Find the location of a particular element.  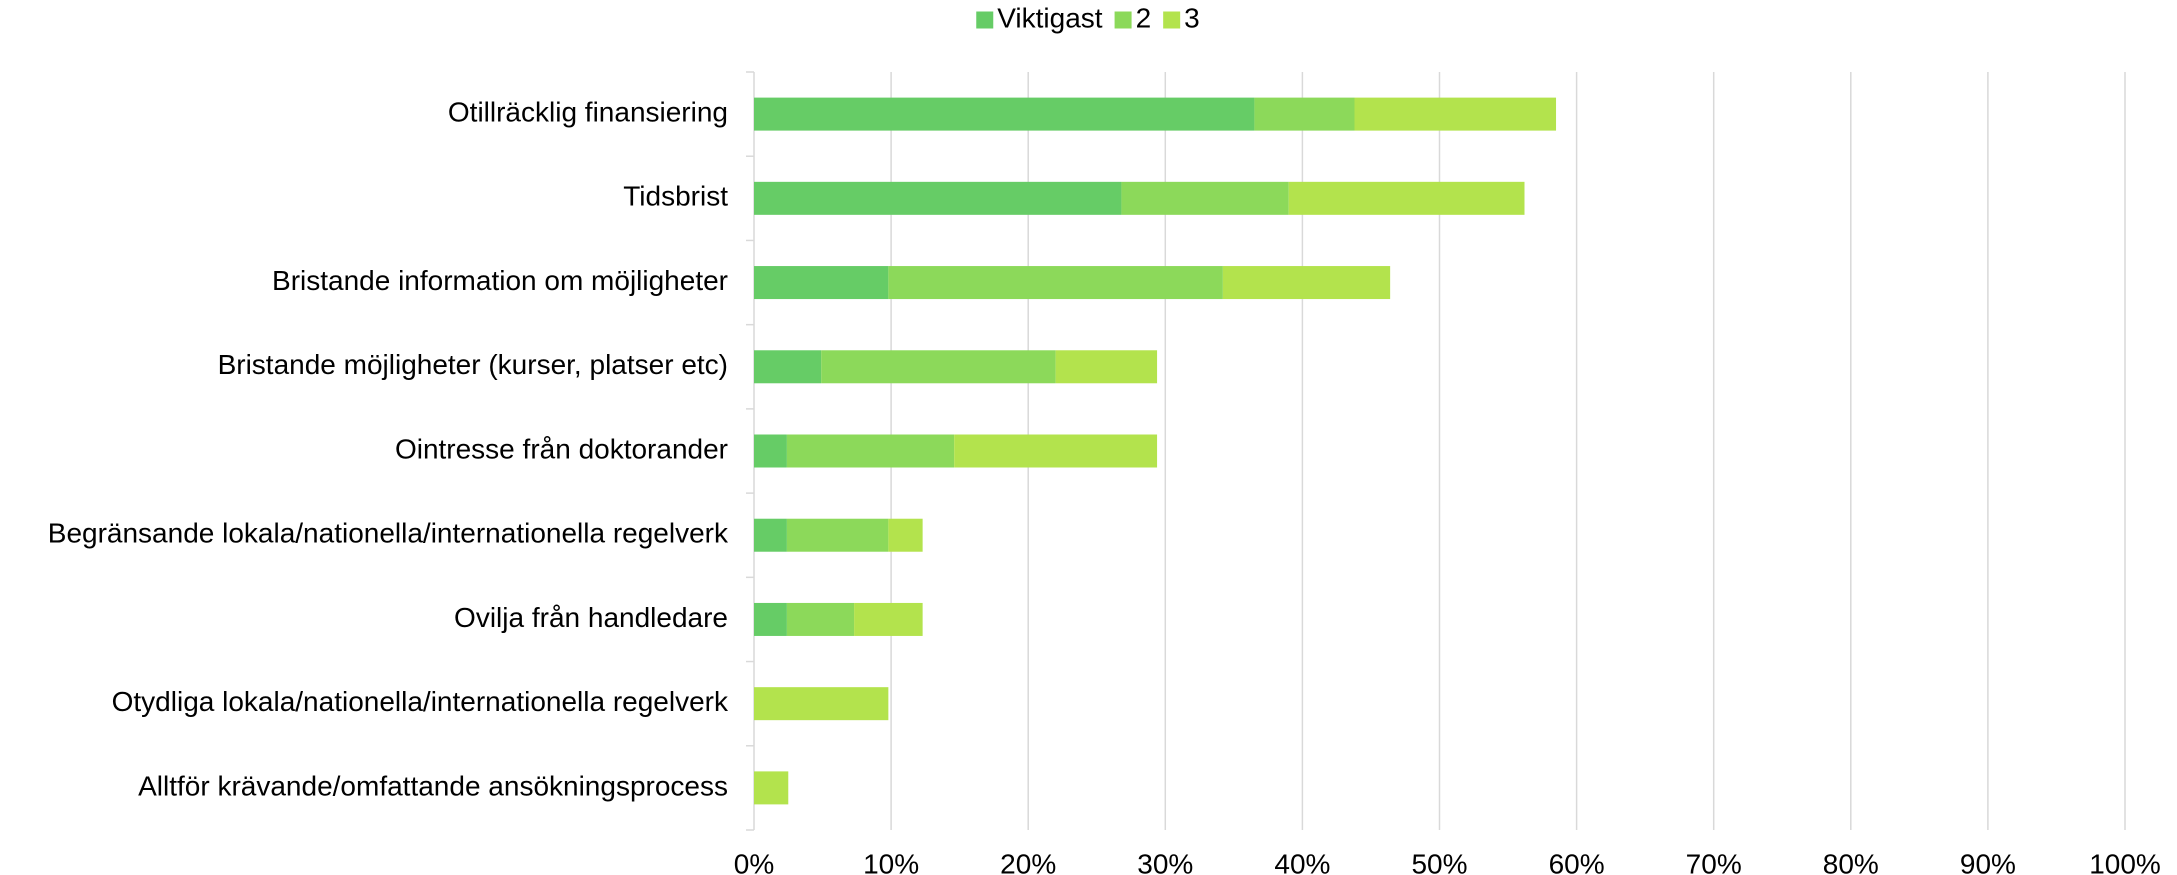

x-tick-label: 0% is located at coordinates (754, 861).